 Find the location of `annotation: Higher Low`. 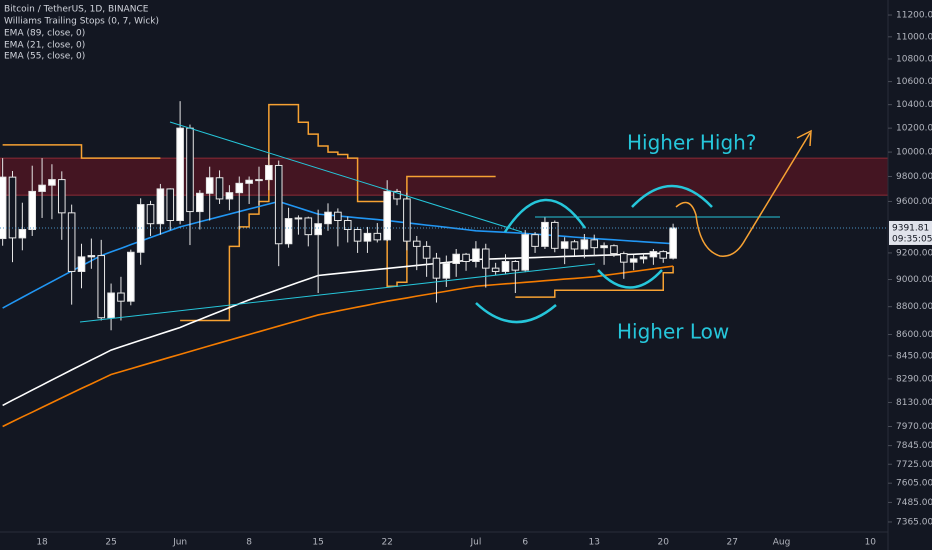

annotation: Higher Low is located at coordinates (673, 332).